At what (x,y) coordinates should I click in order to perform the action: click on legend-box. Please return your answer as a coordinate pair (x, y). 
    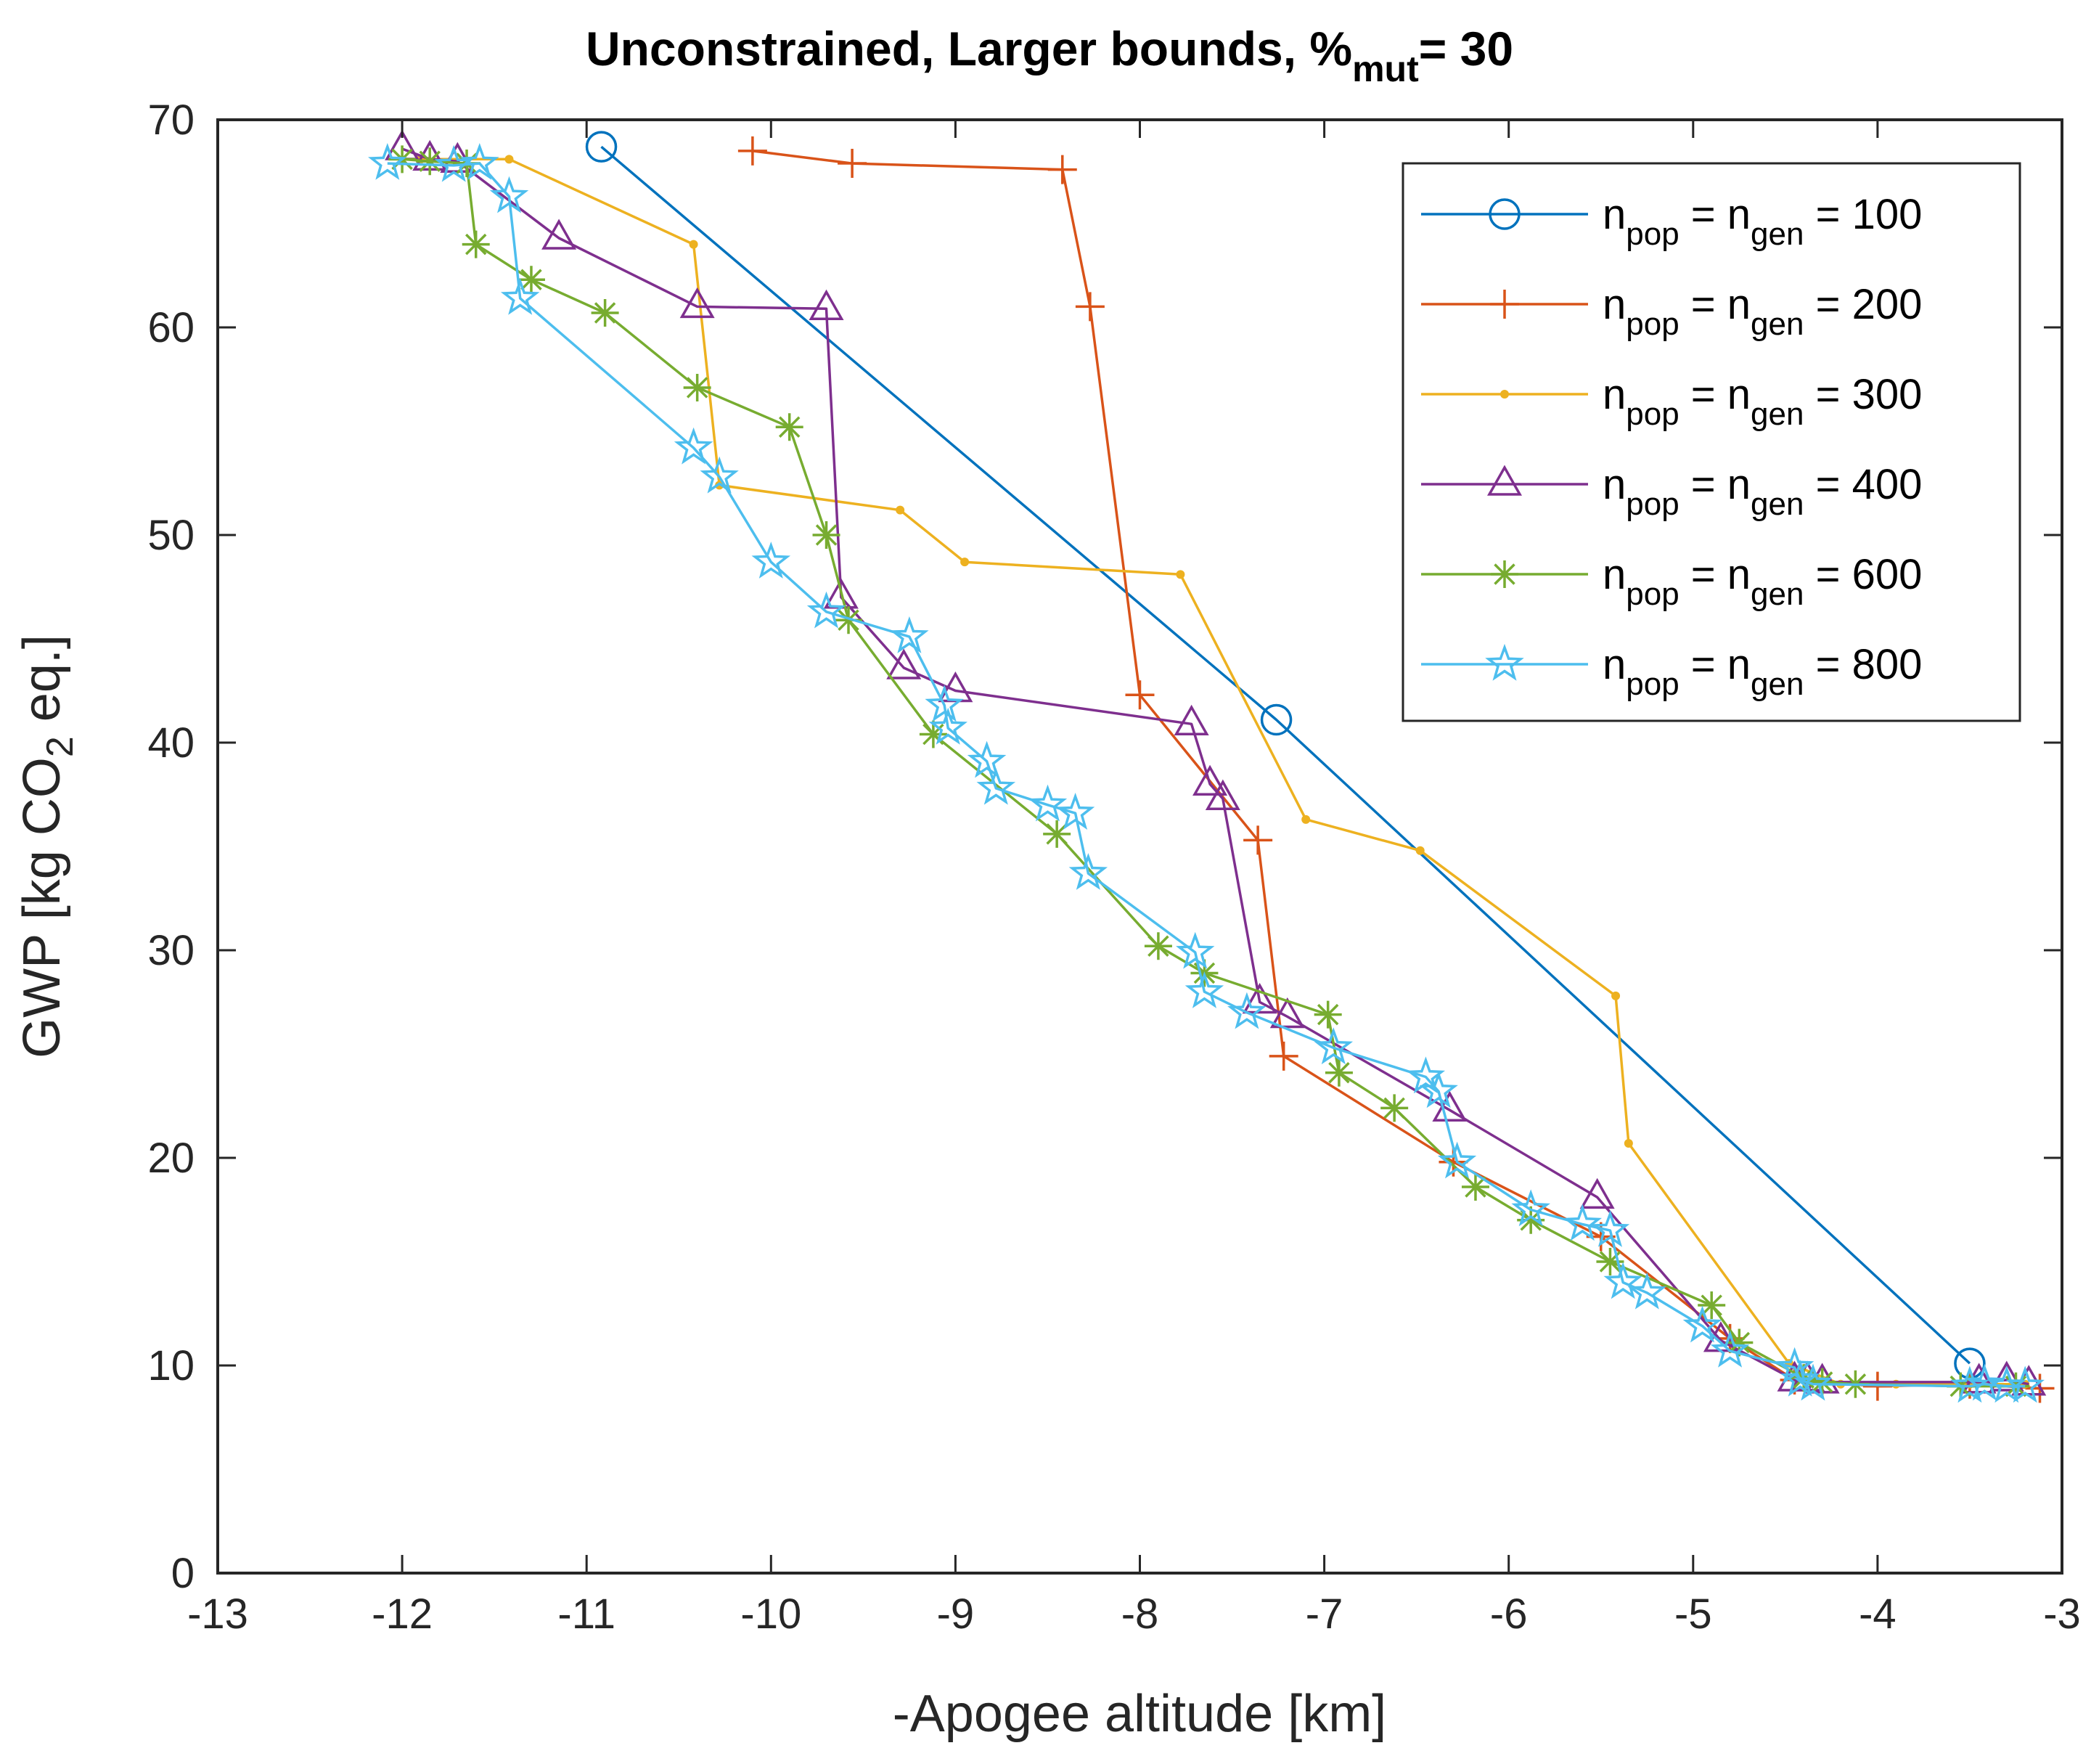
    Looking at the image, I should click on (1711, 442).